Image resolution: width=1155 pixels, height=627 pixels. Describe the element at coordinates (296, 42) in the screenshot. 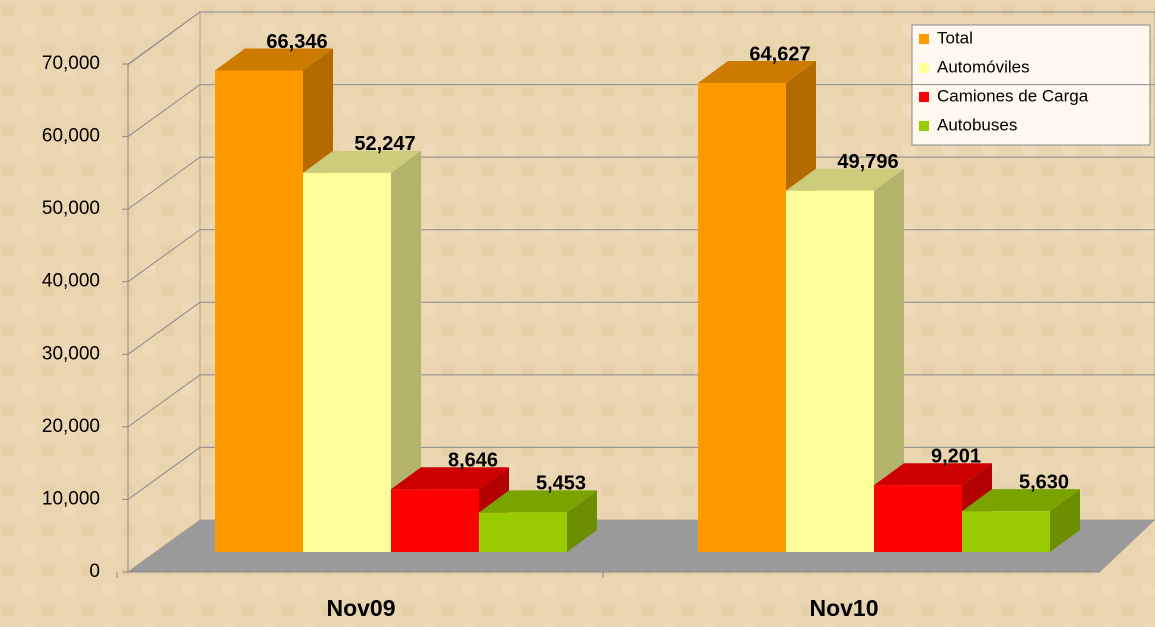

I see `value-label: 66,346` at that location.